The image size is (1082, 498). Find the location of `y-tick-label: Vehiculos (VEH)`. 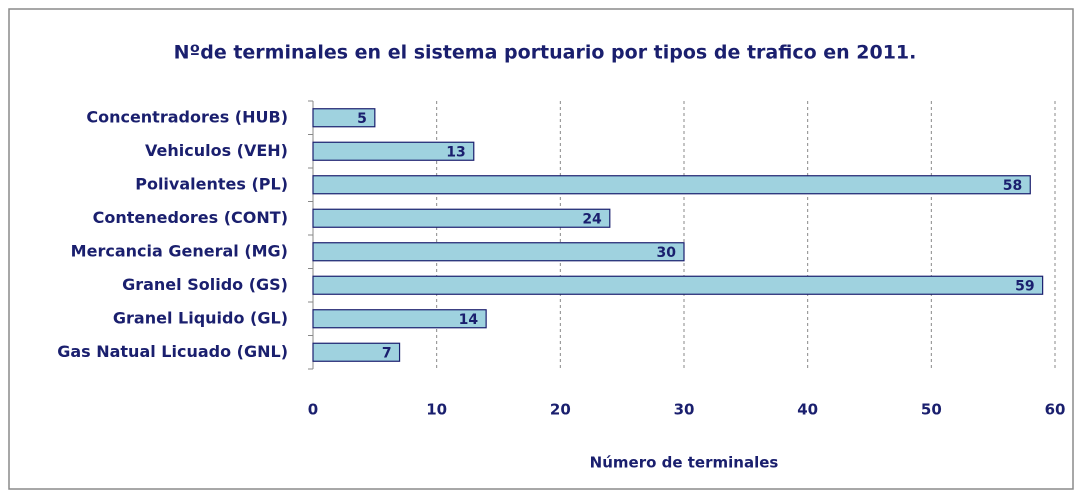

y-tick-label: Vehiculos (VEH) is located at coordinates (216, 150).